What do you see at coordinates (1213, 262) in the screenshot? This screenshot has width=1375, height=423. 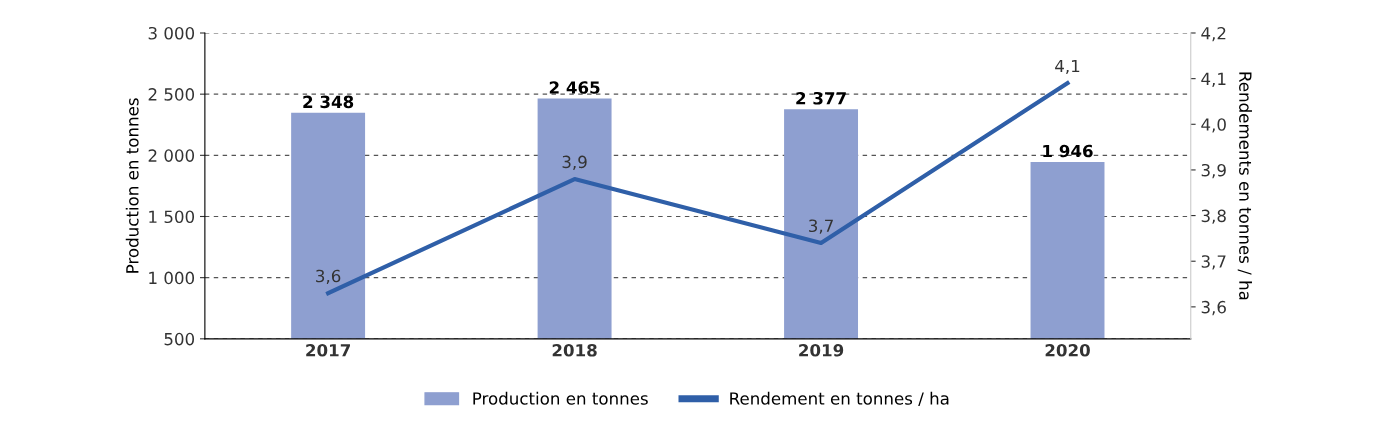 I see `y2-tick-label: 3,7` at bounding box center [1213, 262].